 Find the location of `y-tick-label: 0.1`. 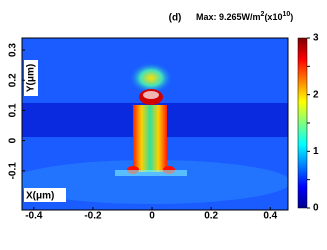

y-tick-label: 0.1 is located at coordinates (13, 110).